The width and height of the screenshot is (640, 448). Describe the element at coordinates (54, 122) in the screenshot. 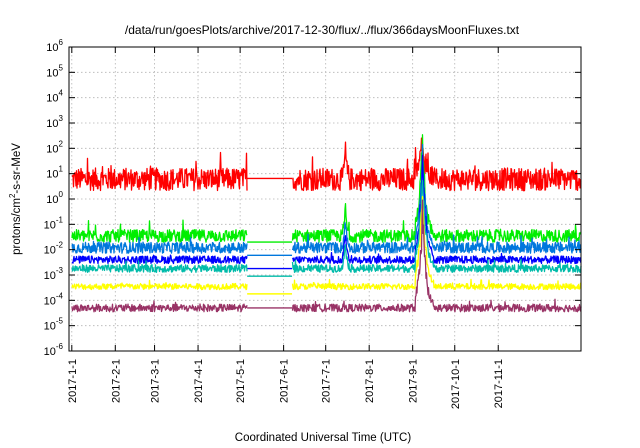

I see `y-tick-label: 10³` at that location.